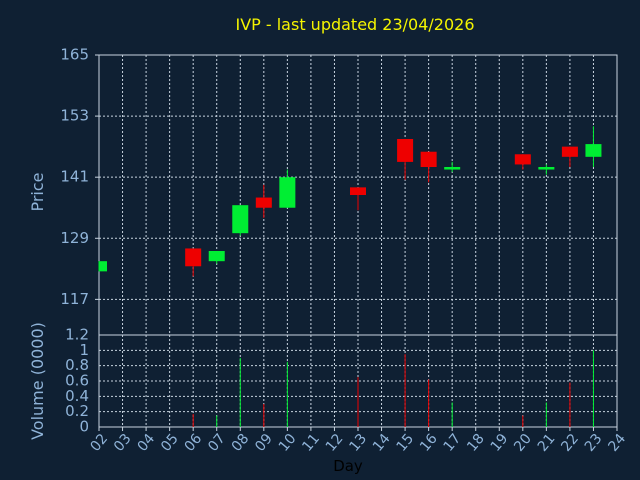 The image size is (640, 480). Describe the element at coordinates (217, 443) in the screenshot. I see `x-tick-label: 07` at that location.